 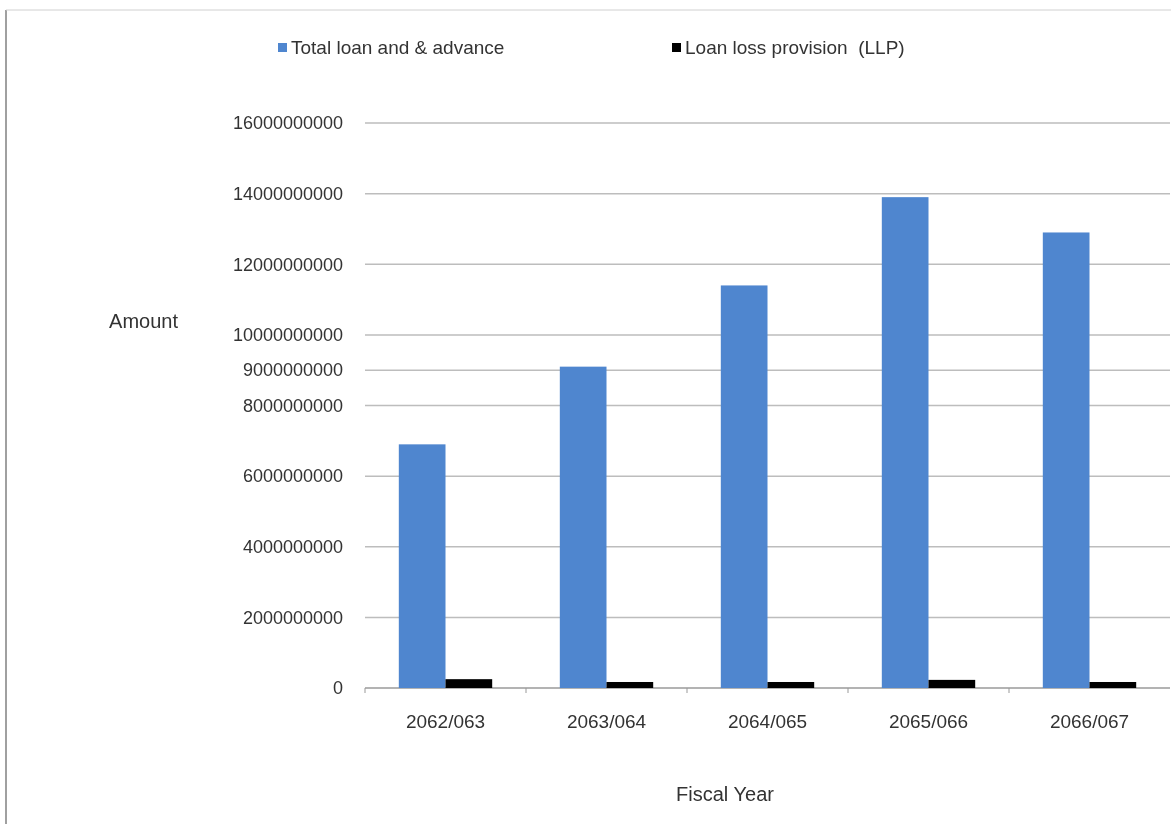 I want to click on y-axis-title: Amount, so click(x=144, y=321).